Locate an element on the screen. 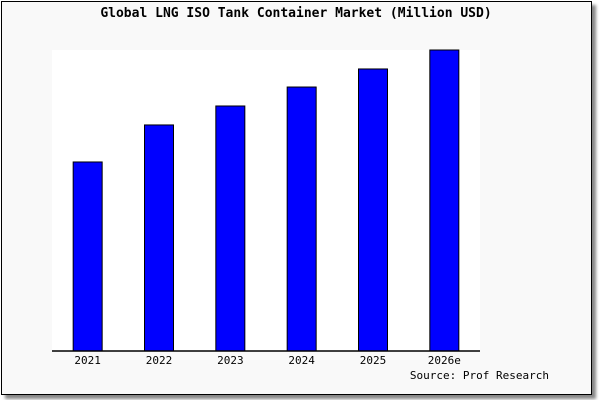 The width and height of the screenshot is (600, 400). x-tick-label: 2026e is located at coordinates (444, 360).